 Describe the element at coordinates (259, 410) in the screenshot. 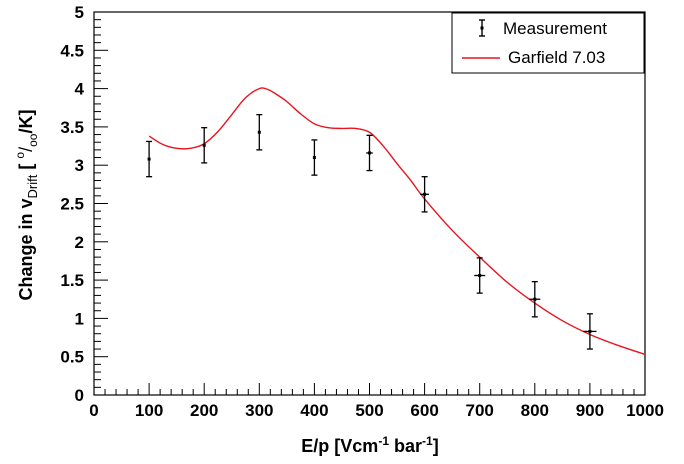

I see `x-tick-label: 300` at that location.